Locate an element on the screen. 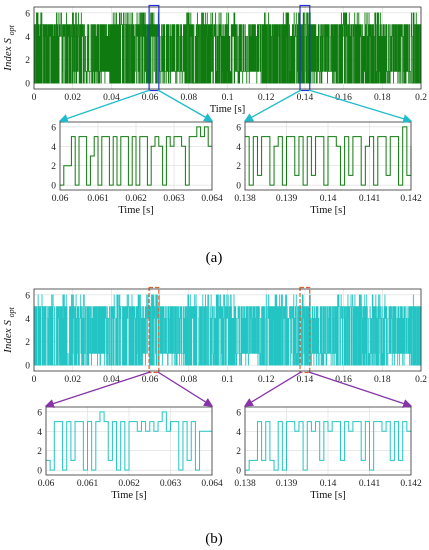 This screenshot has width=429, height=550. chart-a-zoom-1: 0.06 0.061 0.062 0.063 0.064 0 2 4 6 Time [s] is located at coordinates (137, 168).